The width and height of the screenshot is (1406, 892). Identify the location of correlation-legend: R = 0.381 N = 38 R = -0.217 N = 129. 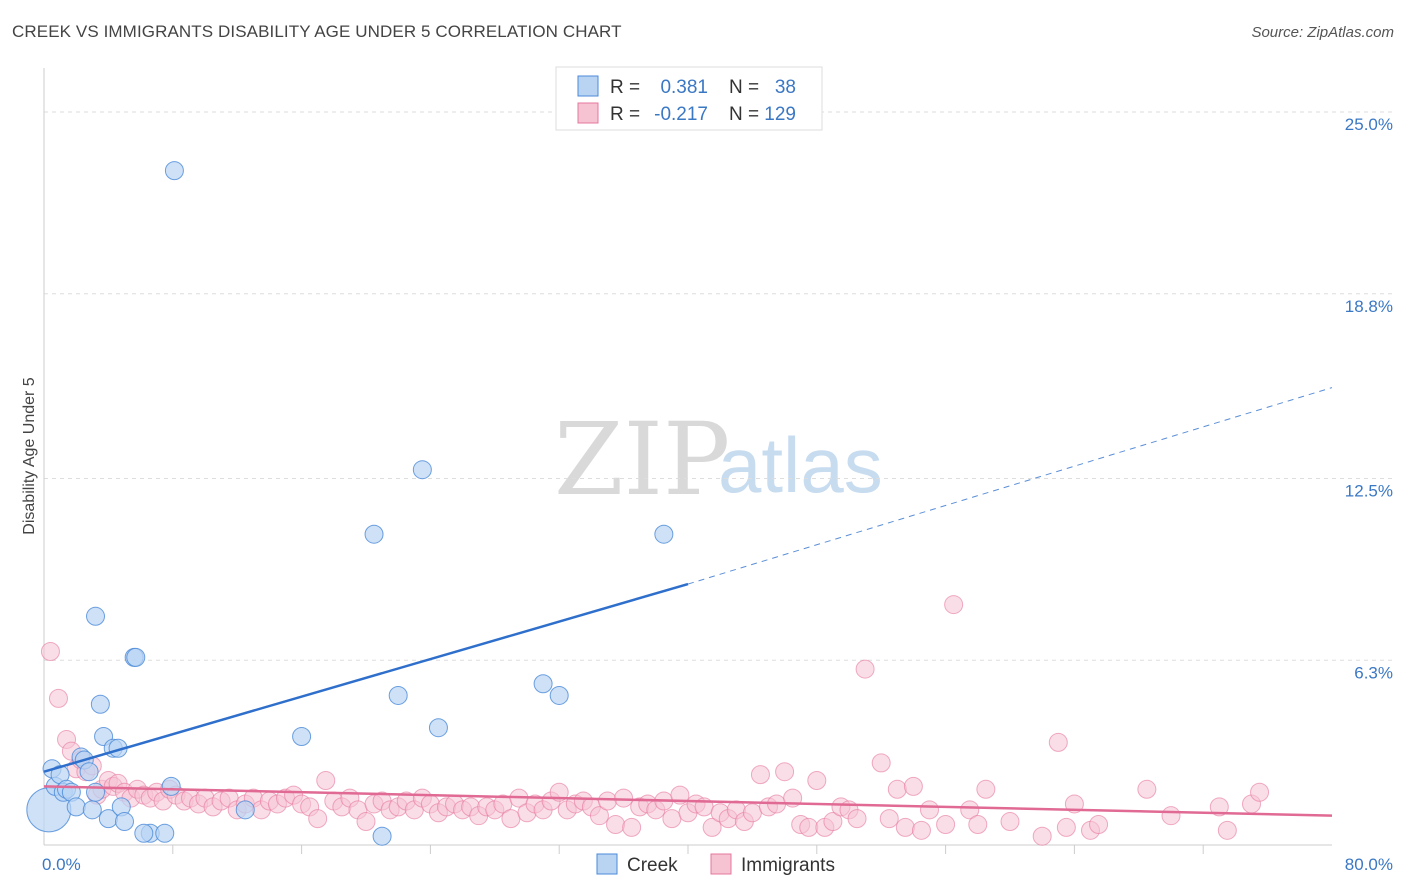
(689, 98).